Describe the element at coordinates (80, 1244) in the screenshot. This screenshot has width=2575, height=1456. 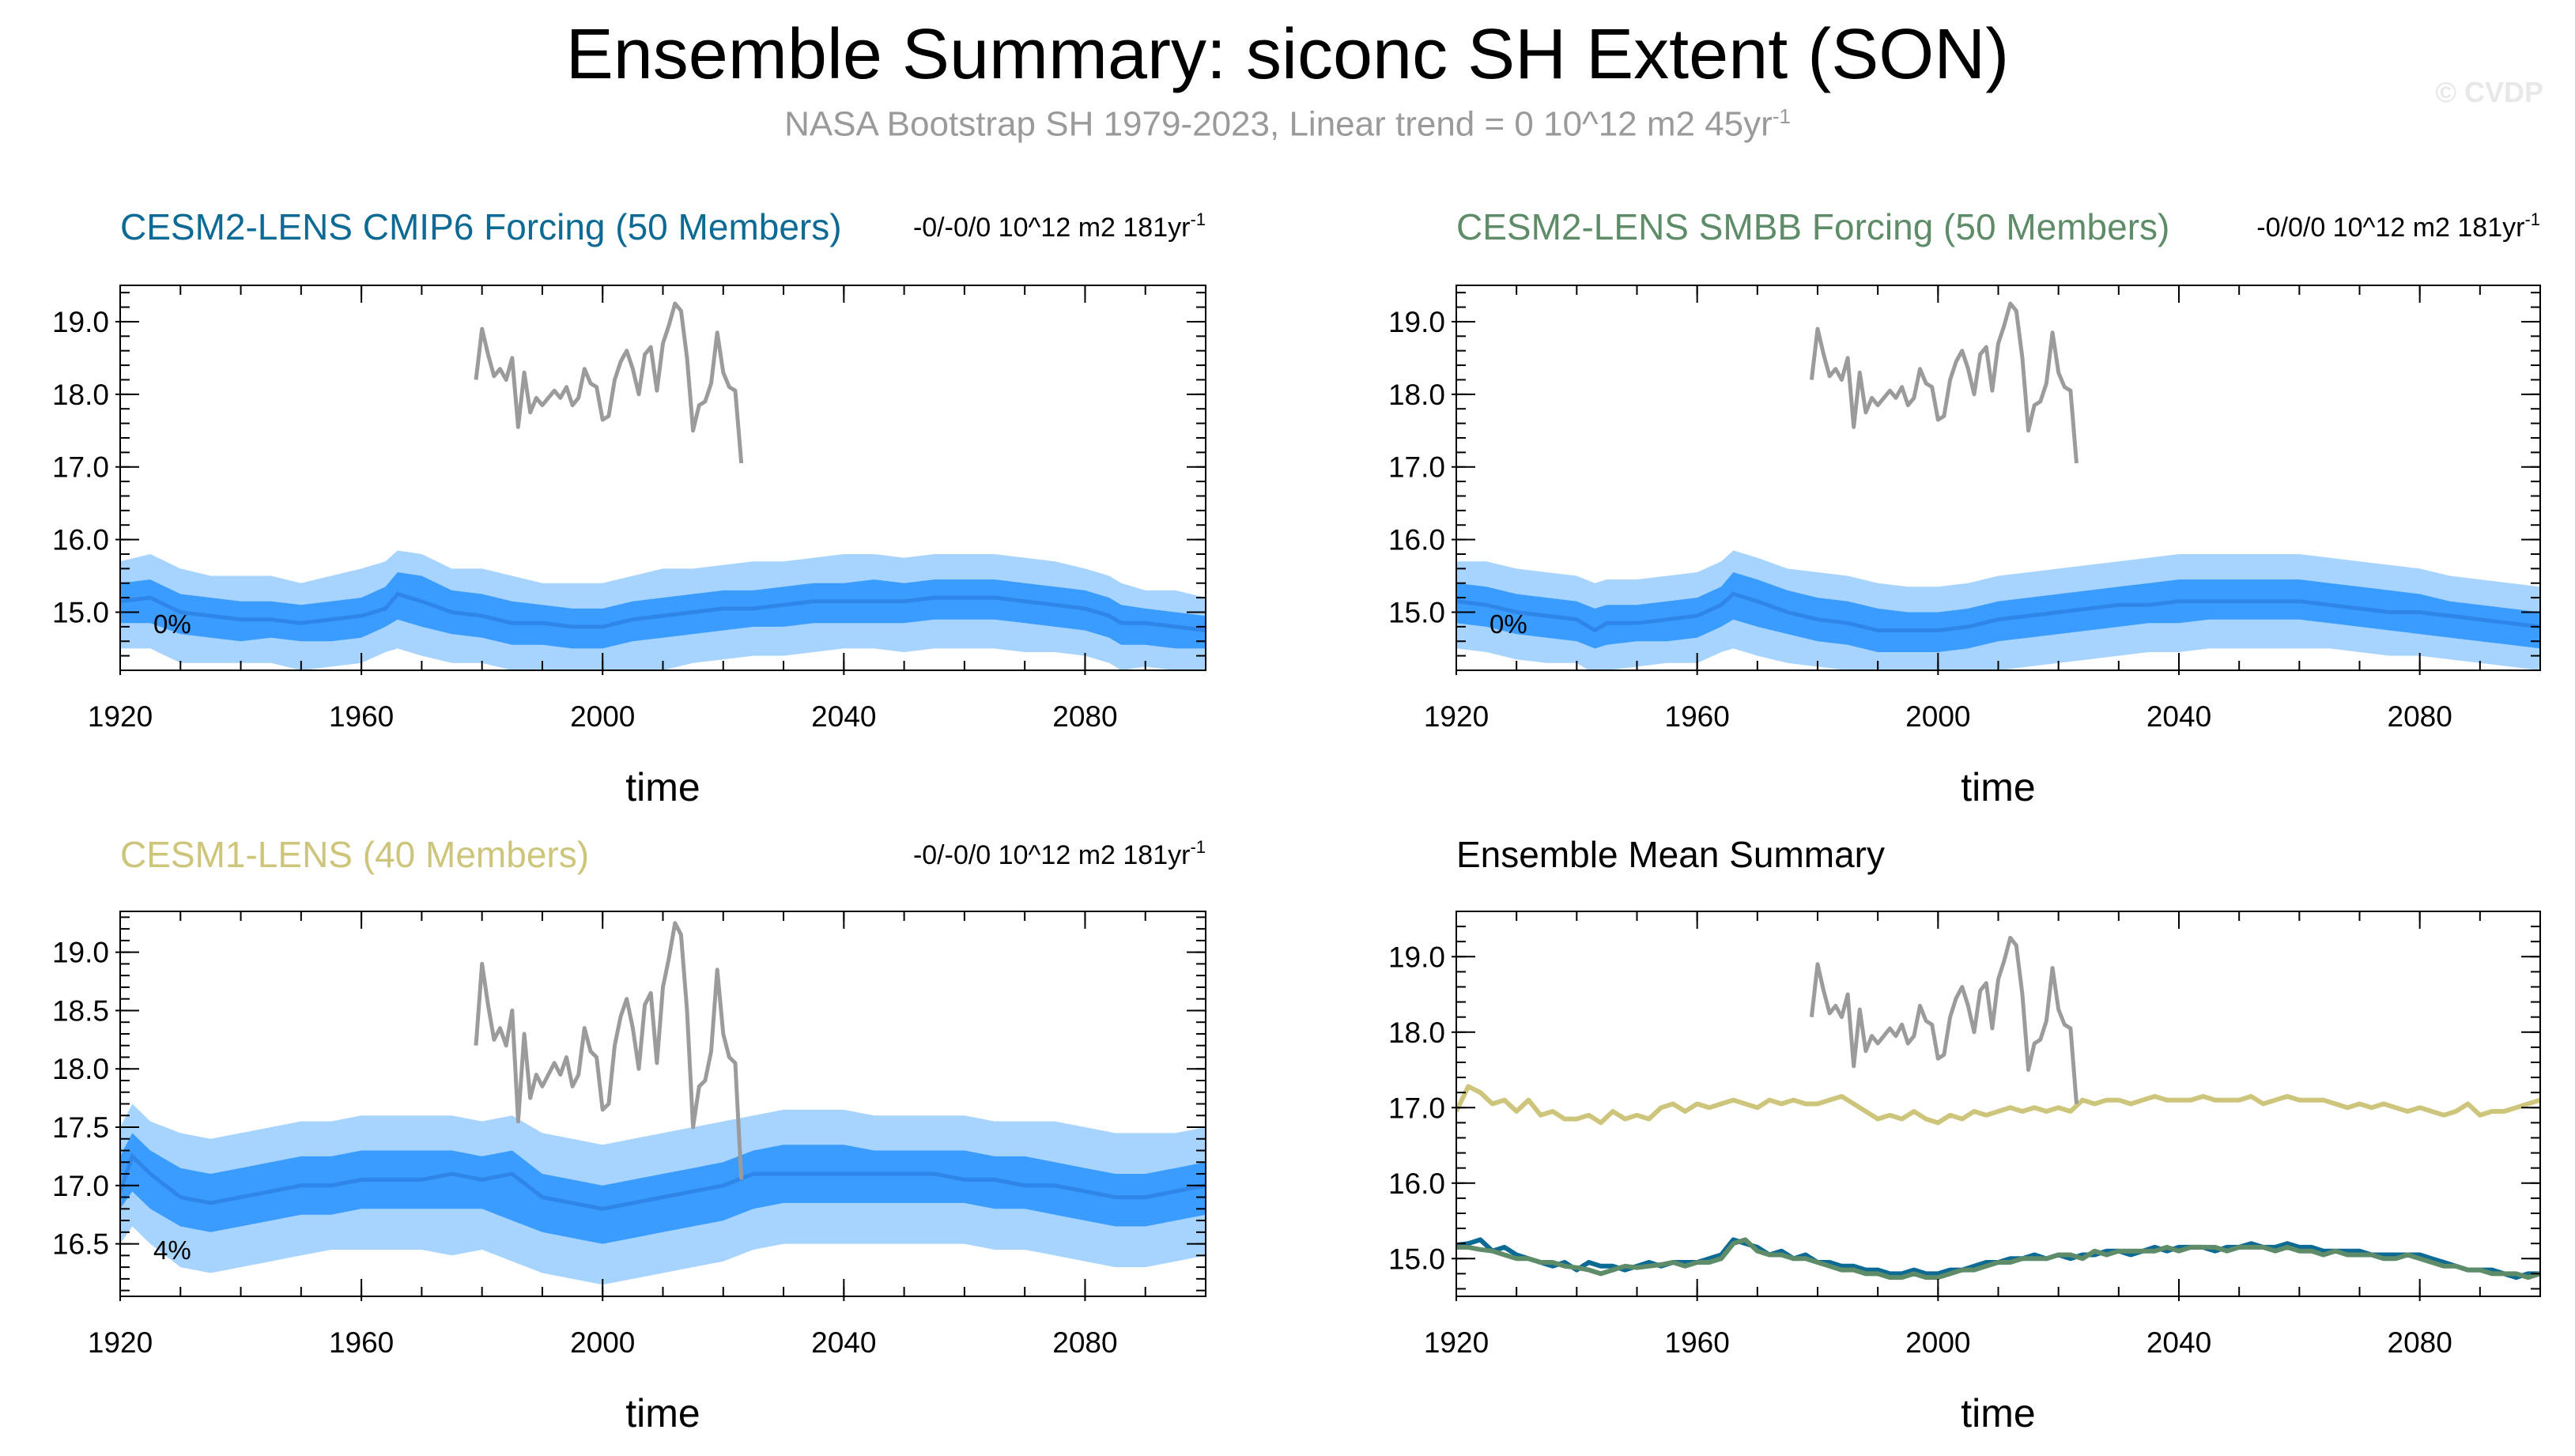
I see `y-tick-label: 16.5` at that location.